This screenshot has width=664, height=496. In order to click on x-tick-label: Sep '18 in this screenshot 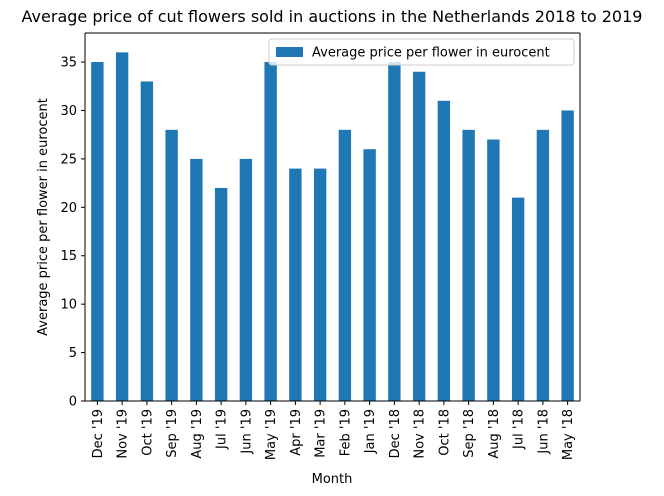, I will do `click(469, 433)`.